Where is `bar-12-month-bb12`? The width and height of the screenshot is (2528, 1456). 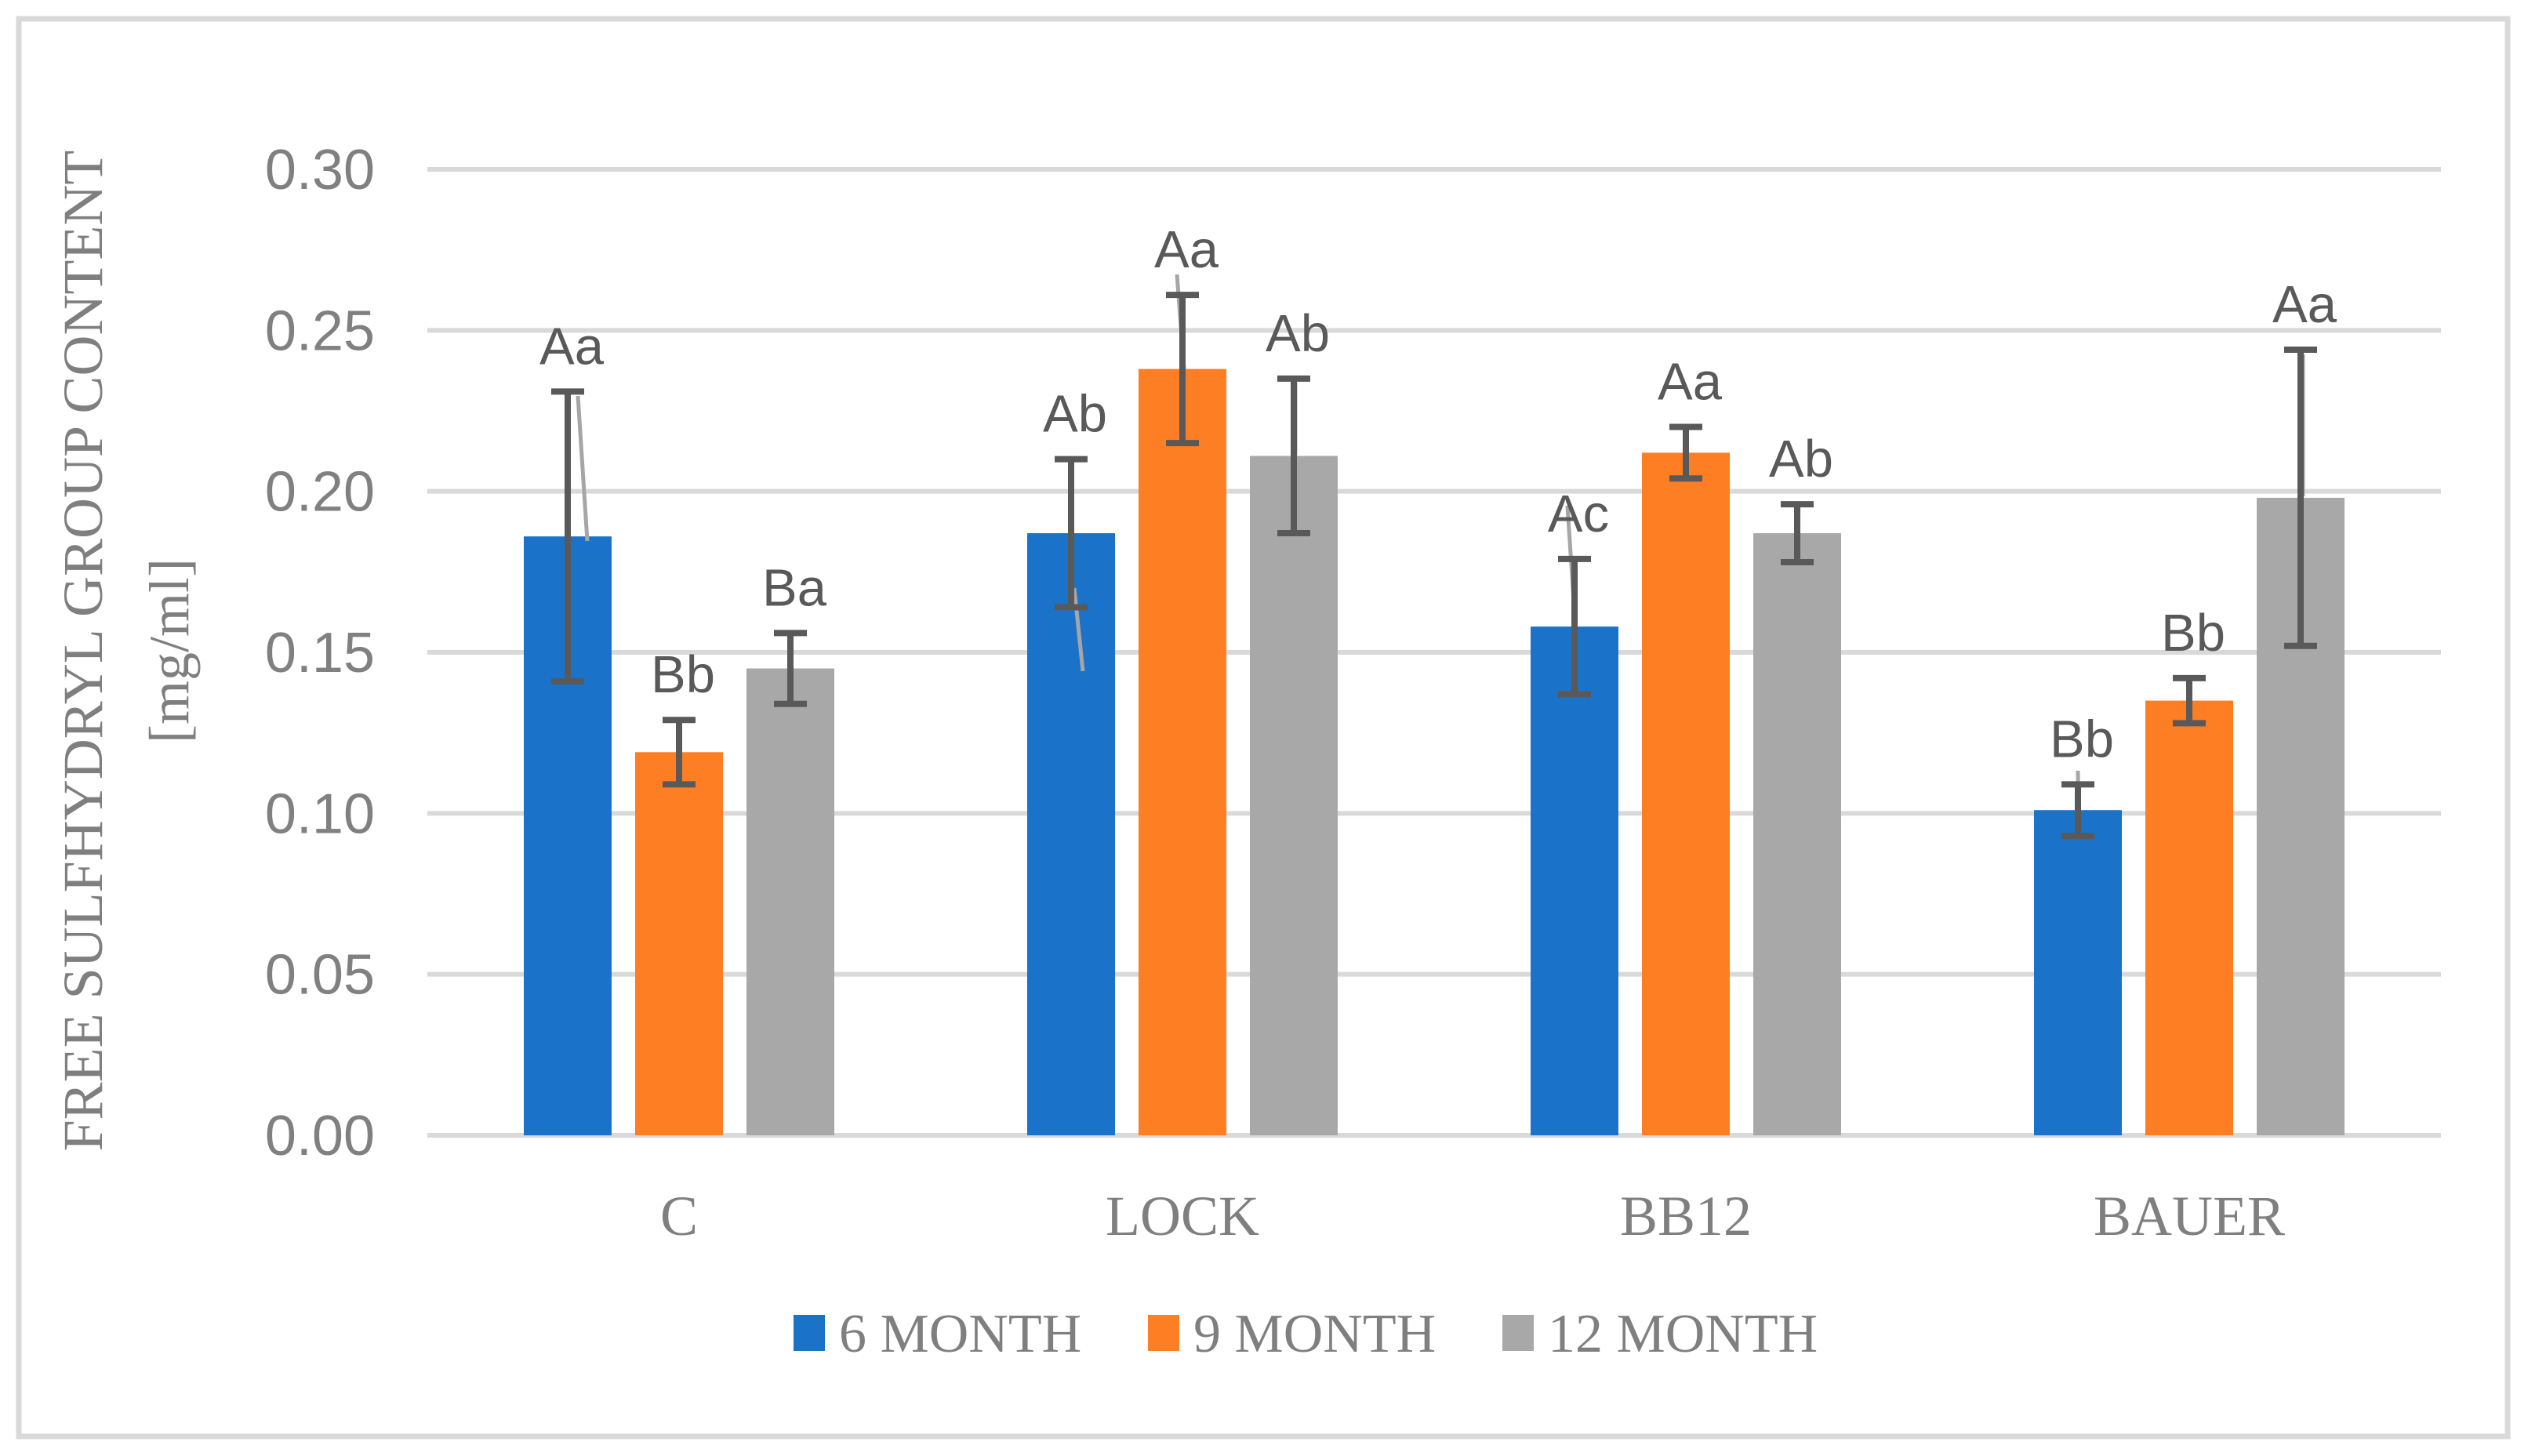
bar-12-month-bb12 is located at coordinates (1797, 834).